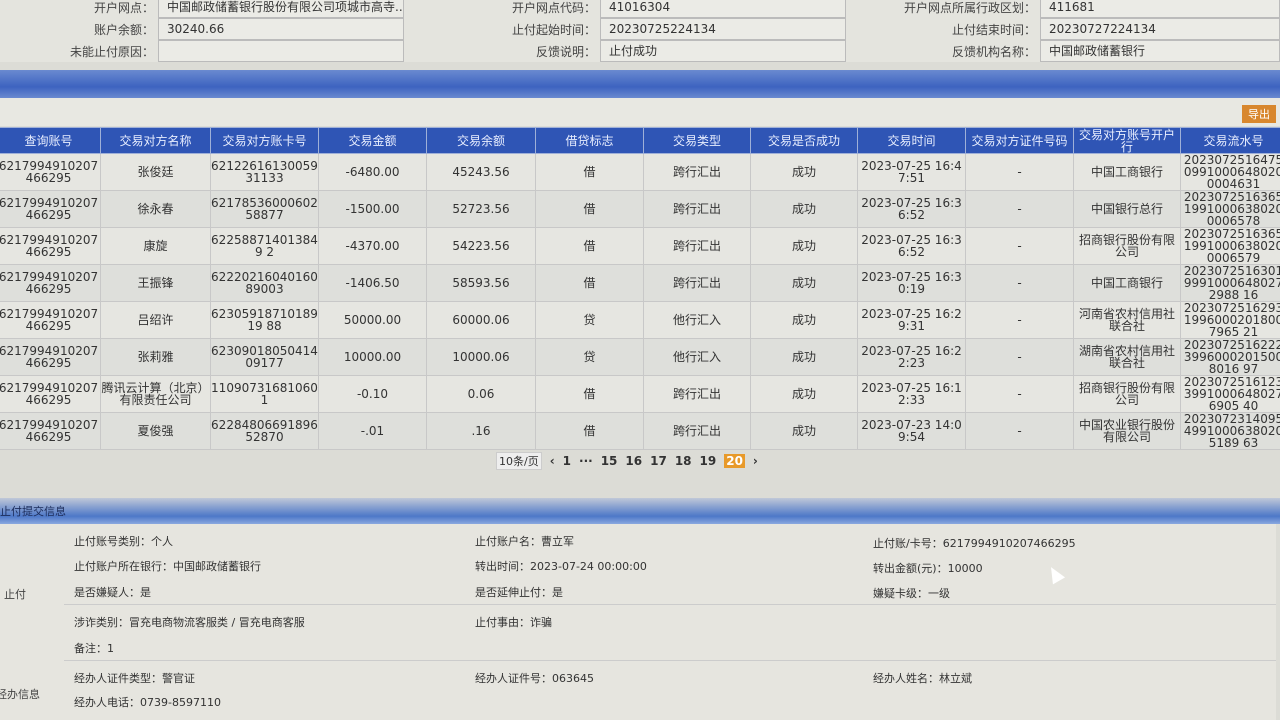  What do you see at coordinates (155, 431) in the screenshot?
I see `table-cell: 夏俊强` at bounding box center [155, 431].